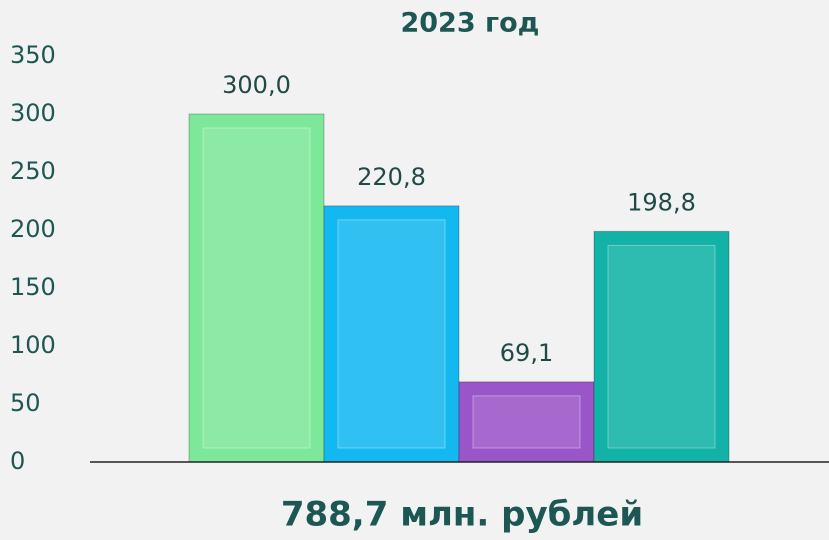 This screenshot has height=540, width=829. What do you see at coordinates (33, 287) in the screenshot?
I see `y-tick-label: 150` at bounding box center [33, 287].